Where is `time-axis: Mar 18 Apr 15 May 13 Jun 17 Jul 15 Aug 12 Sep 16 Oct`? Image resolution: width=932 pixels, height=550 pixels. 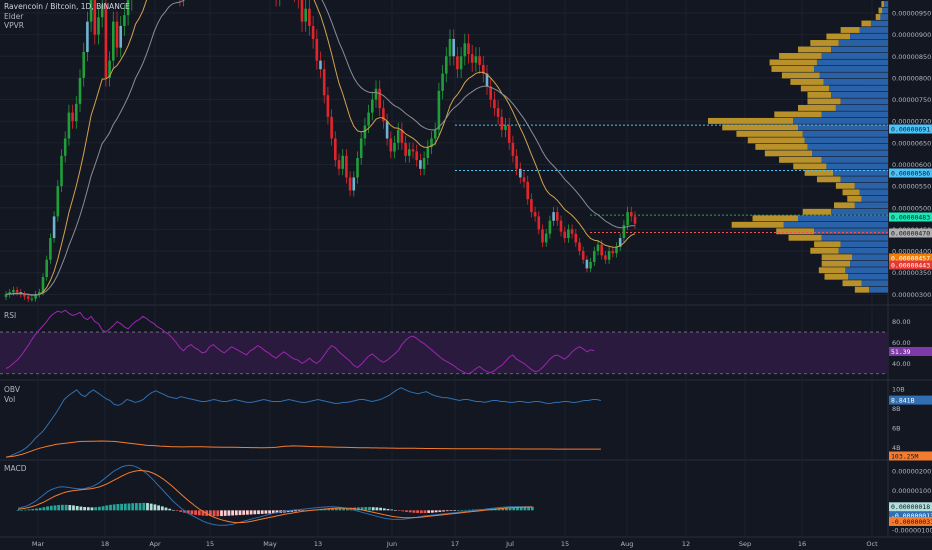
time-axis: Mar 18 Apr 15 May 13 Jun 17 Jul 15 Aug 12 Sep 16 Oct is located at coordinates (455, 544).